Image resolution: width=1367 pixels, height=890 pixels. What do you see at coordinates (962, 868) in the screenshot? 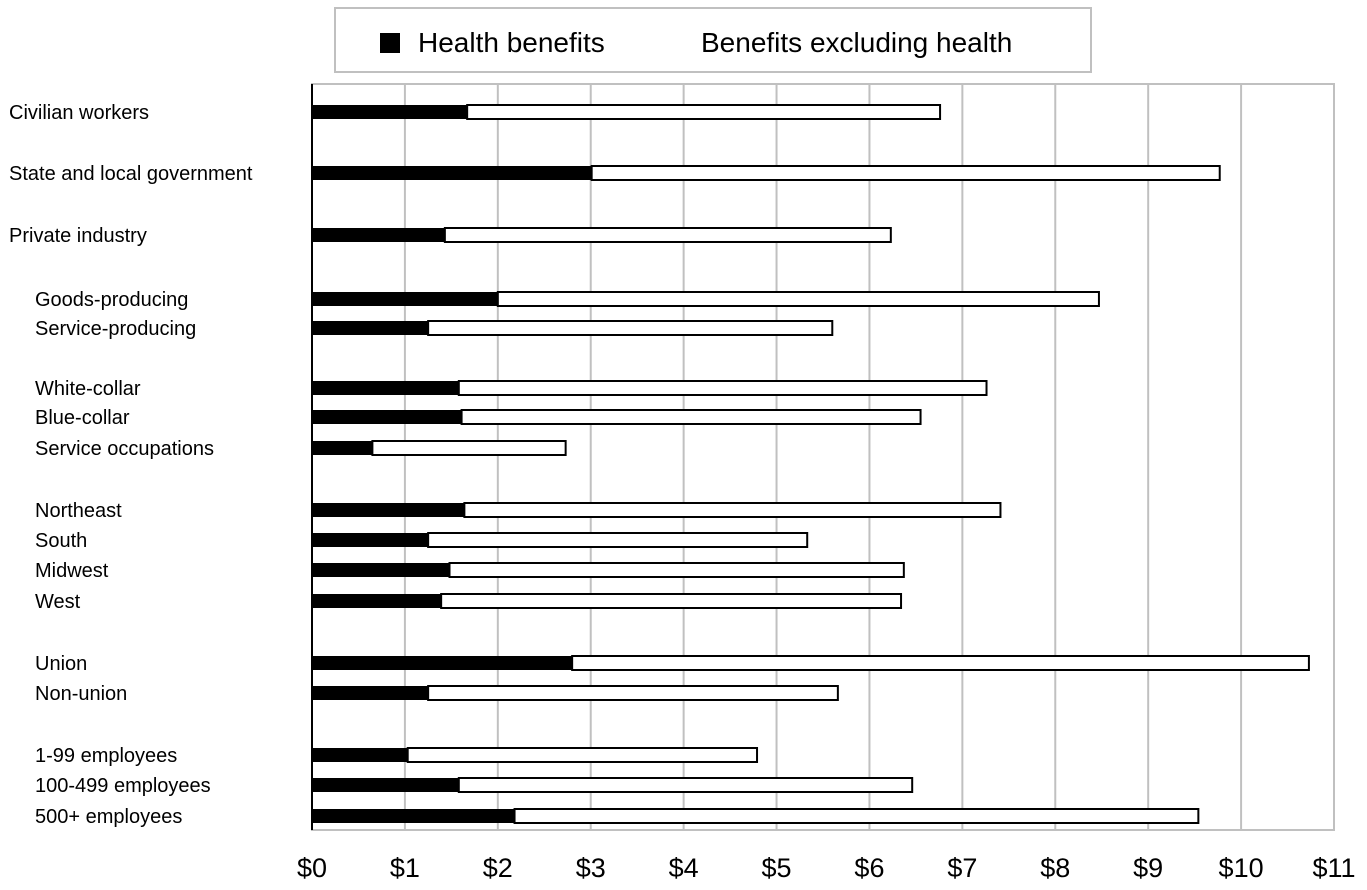
I see `x-tick-label: $7` at bounding box center [962, 868].